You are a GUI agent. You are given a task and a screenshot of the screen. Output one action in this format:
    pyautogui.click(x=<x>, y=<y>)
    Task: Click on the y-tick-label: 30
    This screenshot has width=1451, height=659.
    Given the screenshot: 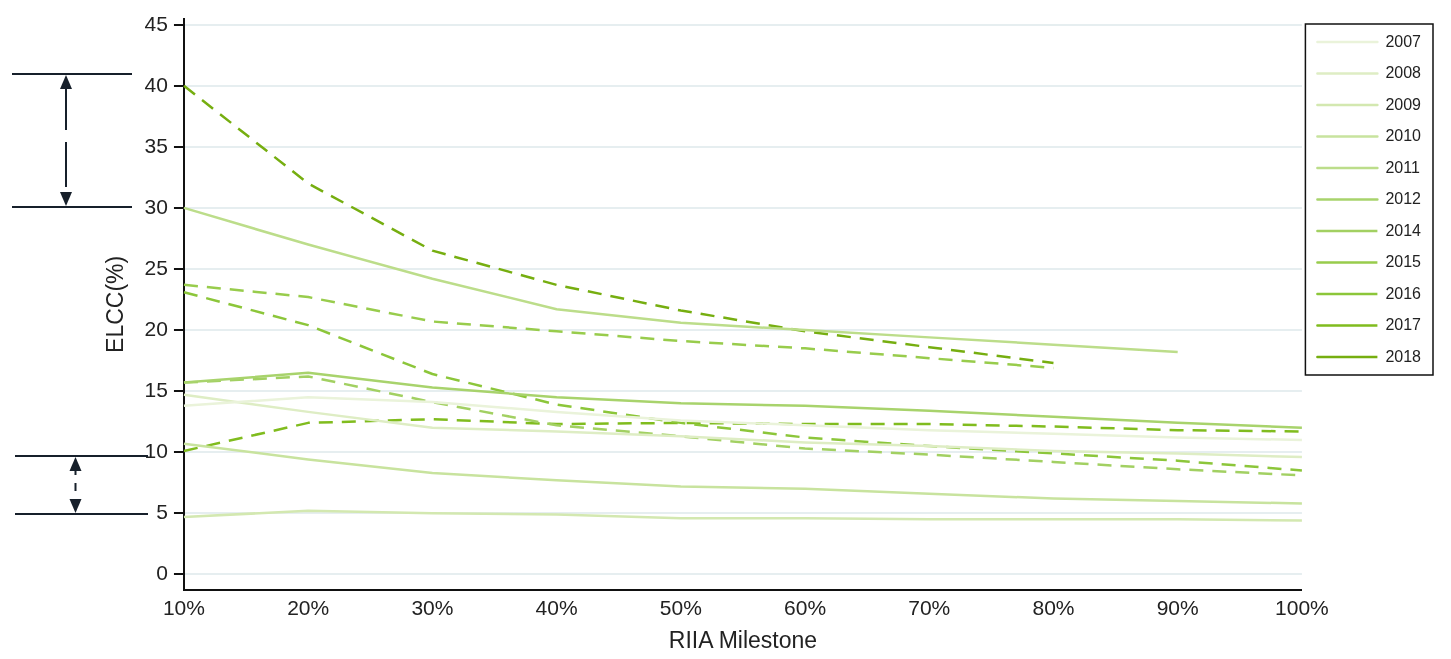 What is the action you would take?
    pyautogui.click(x=156, y=206)
    